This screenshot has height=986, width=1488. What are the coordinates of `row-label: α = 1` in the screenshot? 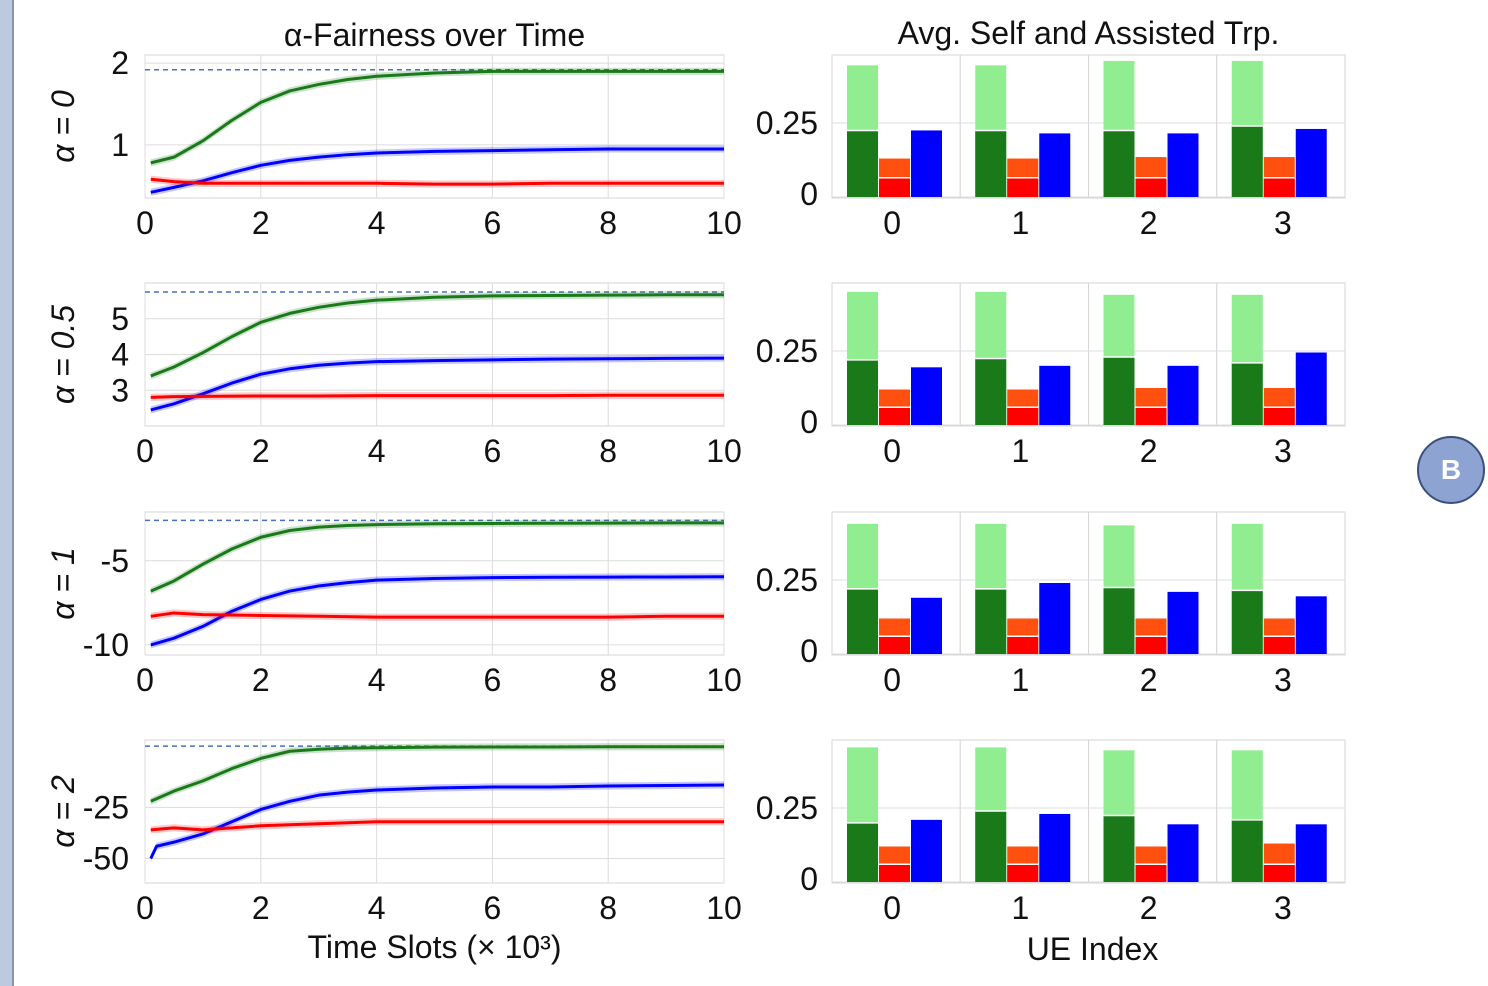 It's located at (63, 583).